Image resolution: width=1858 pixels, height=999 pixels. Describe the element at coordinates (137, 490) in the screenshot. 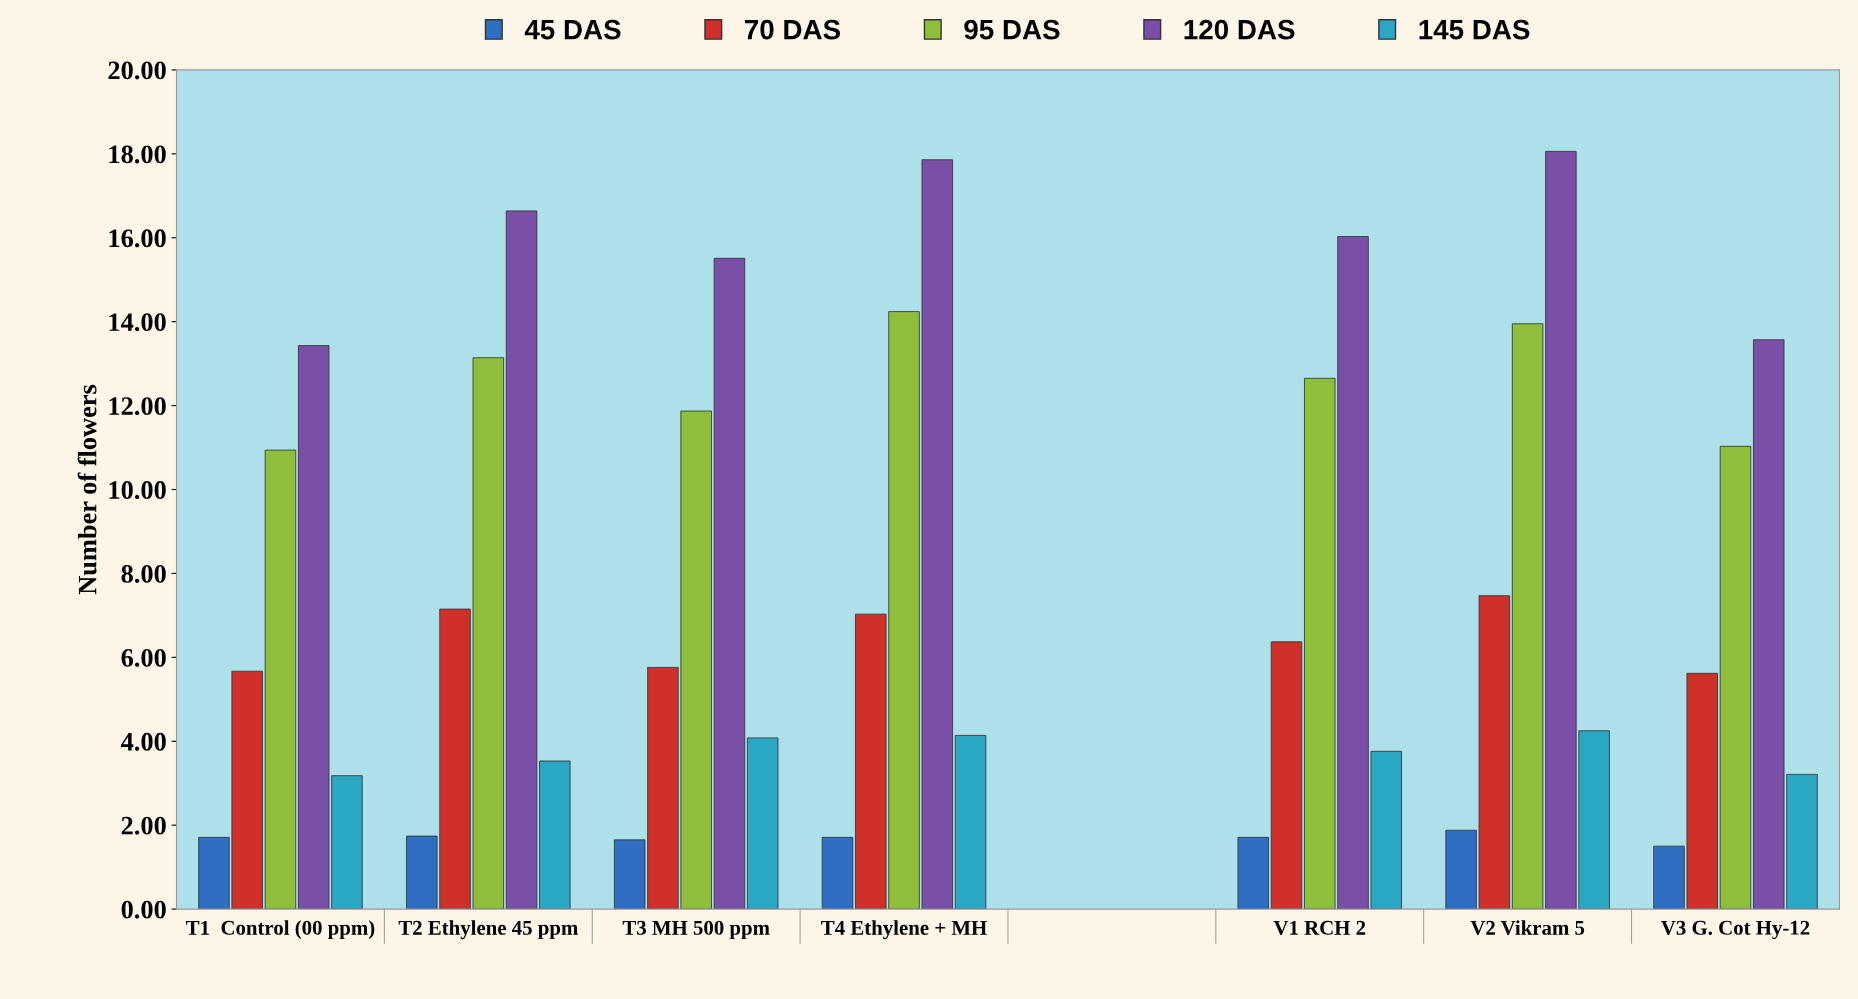

I see `y-tick-label: 10.00` at that location.